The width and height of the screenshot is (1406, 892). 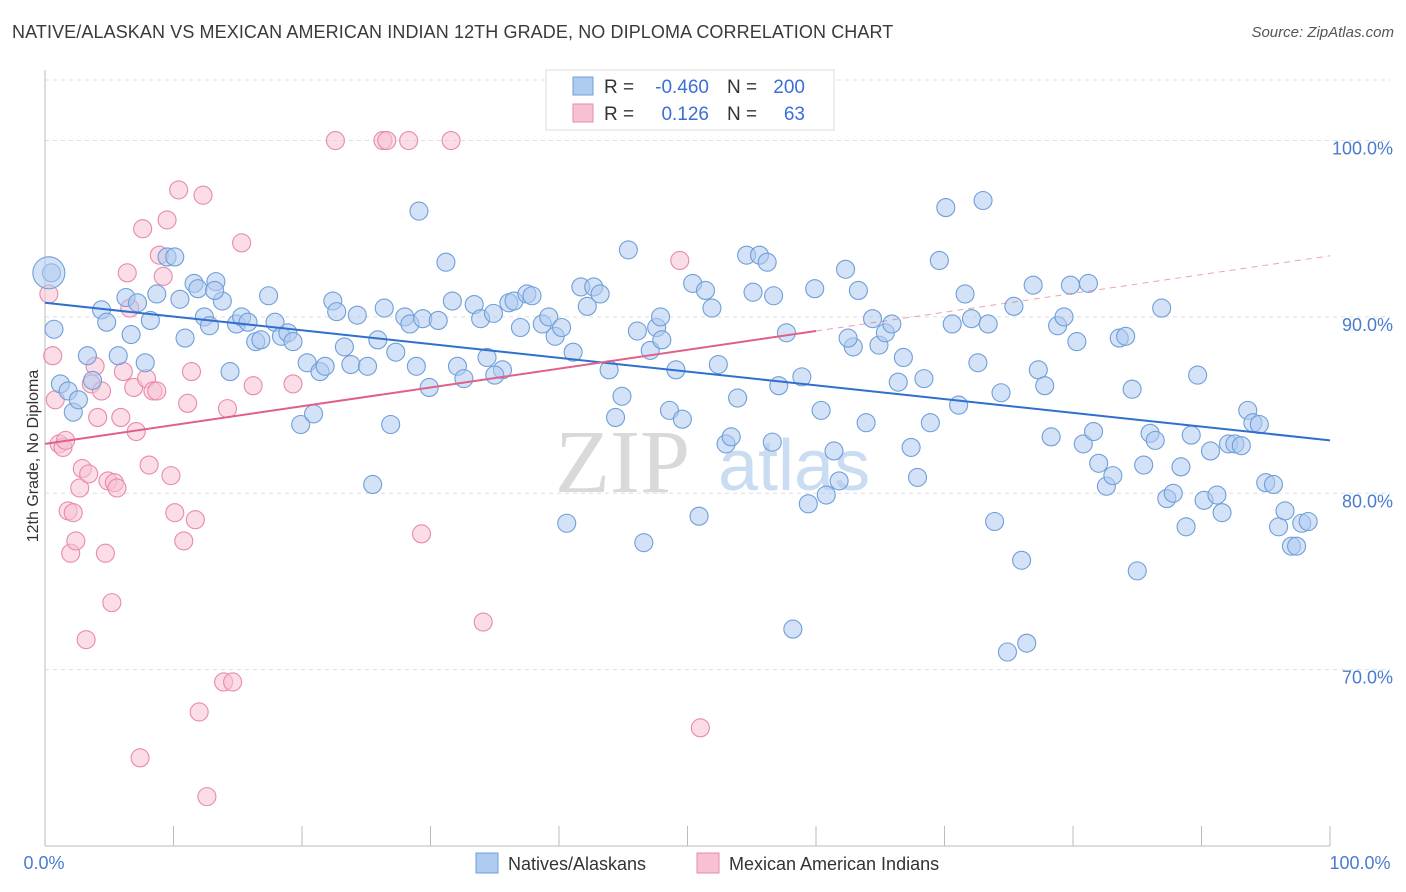 I want to click on y-tick-label-70: 70.0%, so click(x=1367, y=678).